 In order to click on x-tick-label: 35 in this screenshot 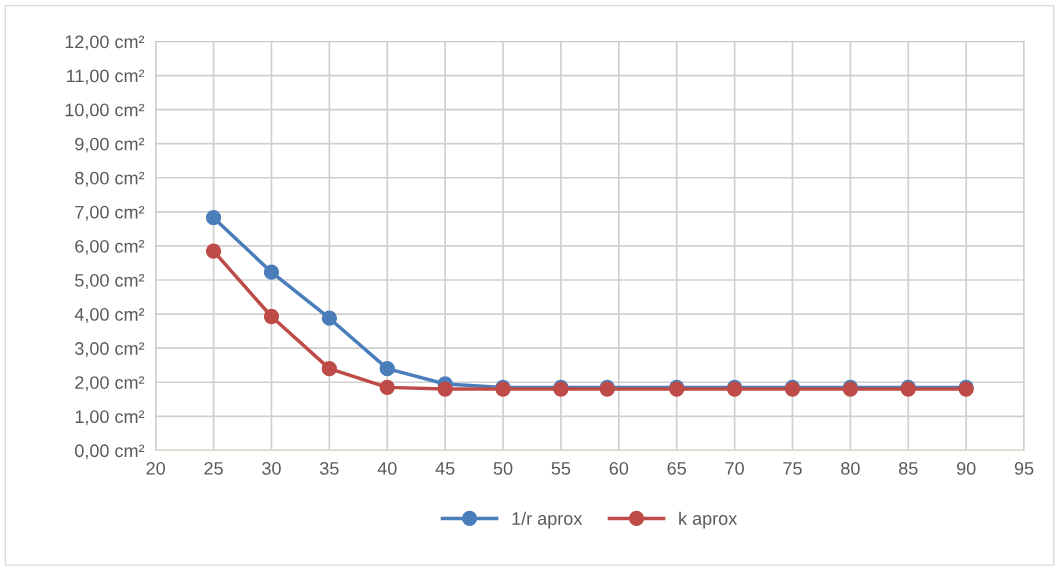, I will do `click(329, 468)`.